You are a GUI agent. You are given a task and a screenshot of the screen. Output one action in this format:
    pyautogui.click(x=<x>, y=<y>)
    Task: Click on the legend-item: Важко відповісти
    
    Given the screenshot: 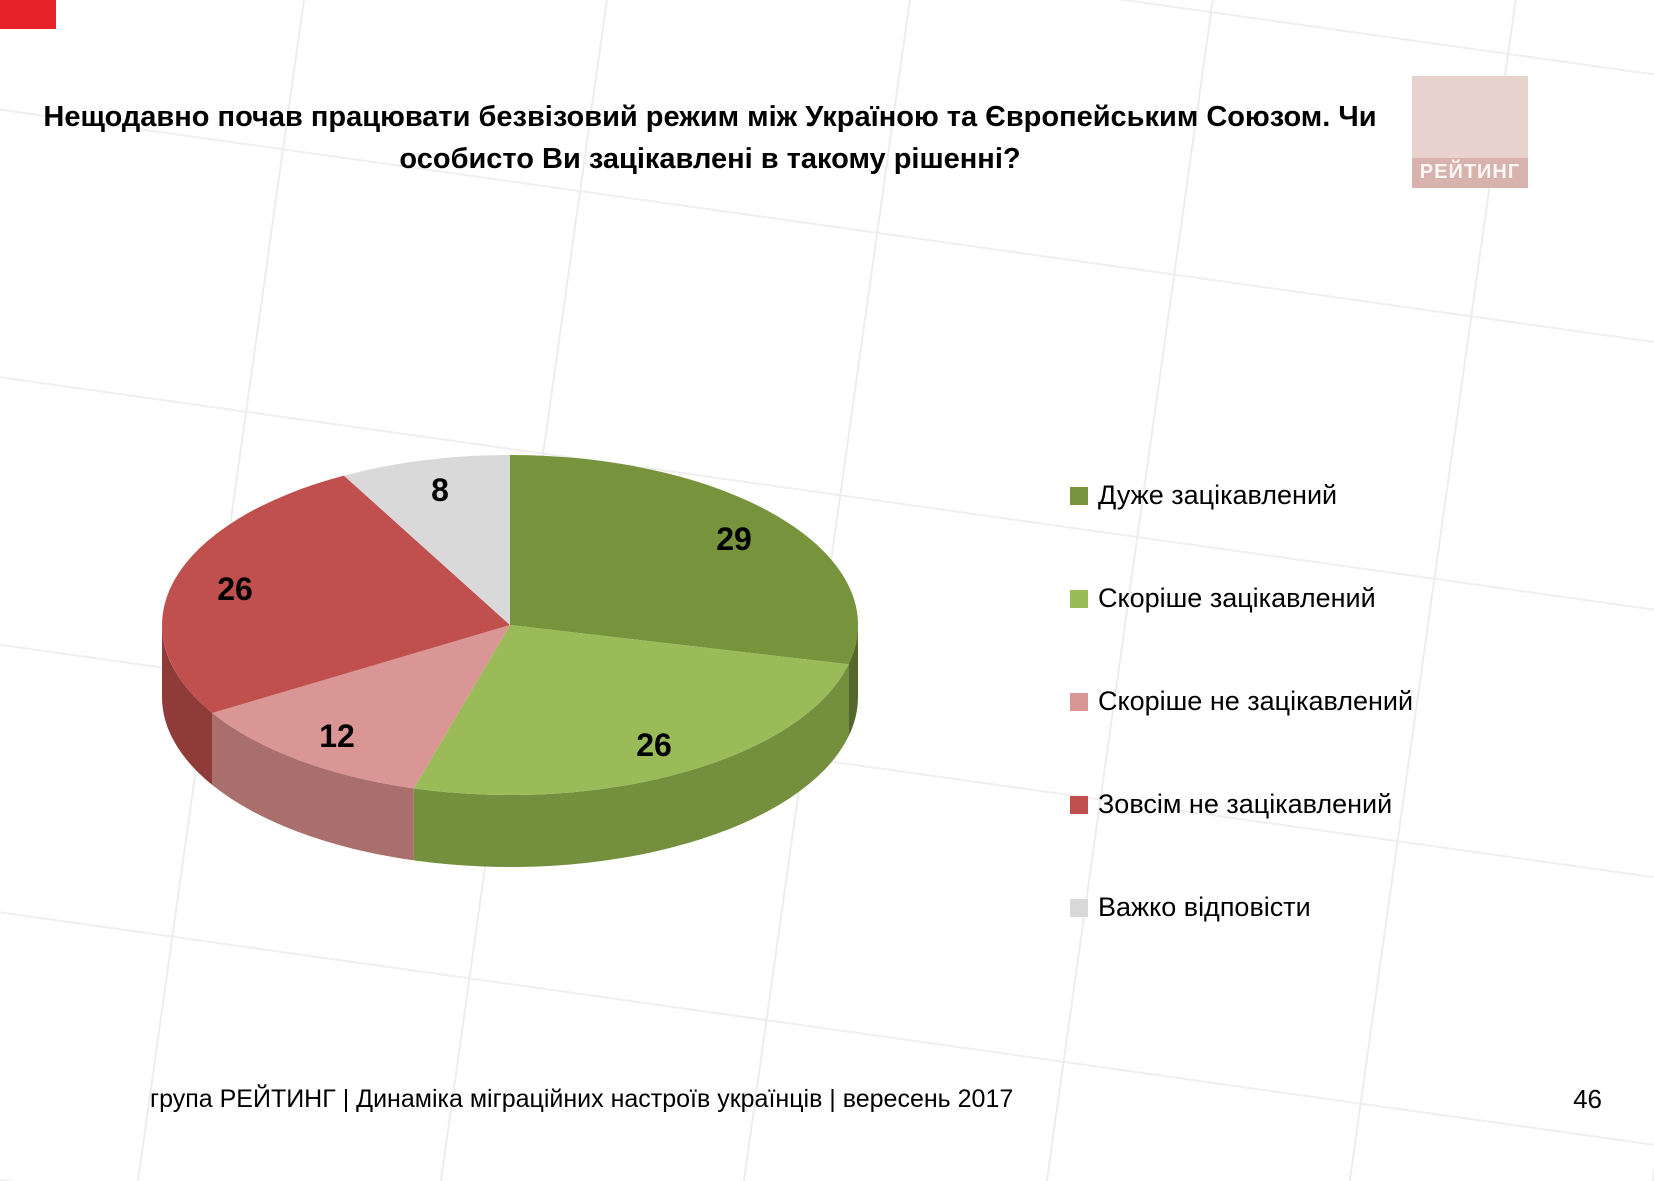 What is the action you would take?
    pyautogui.click(x=1241, y=907)
    